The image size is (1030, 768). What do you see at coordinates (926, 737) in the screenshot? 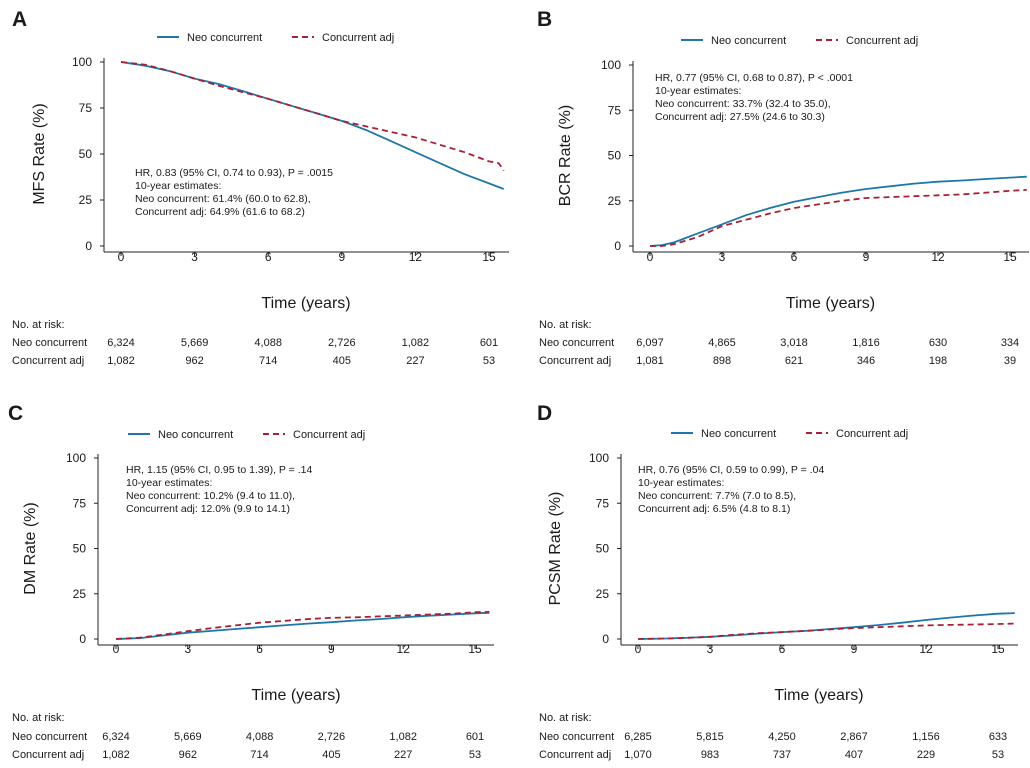
I see `at-risk-value: 1,156` at bounding box center [926, 737].